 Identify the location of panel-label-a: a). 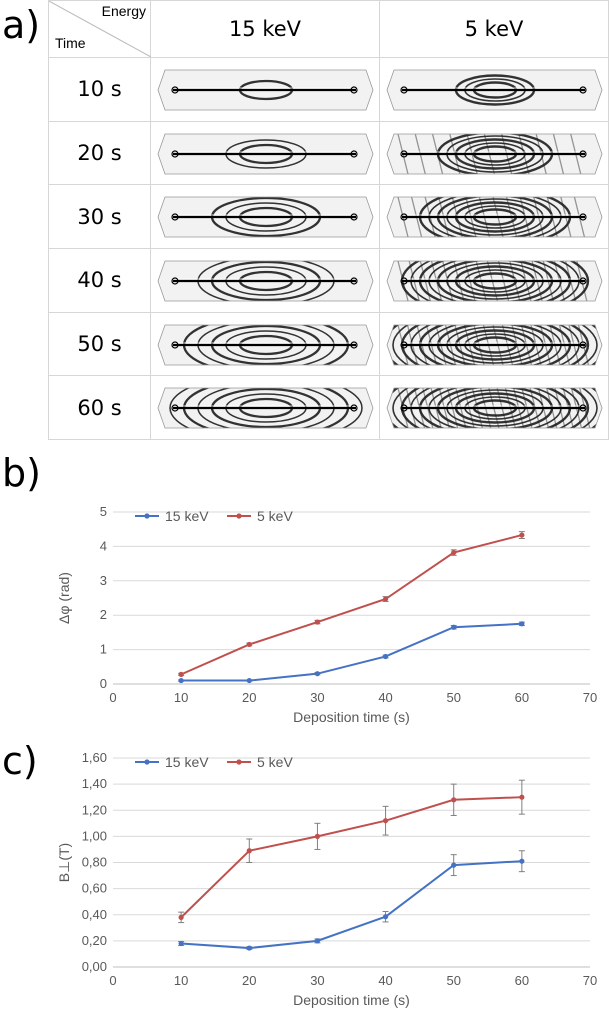
(21, 25).